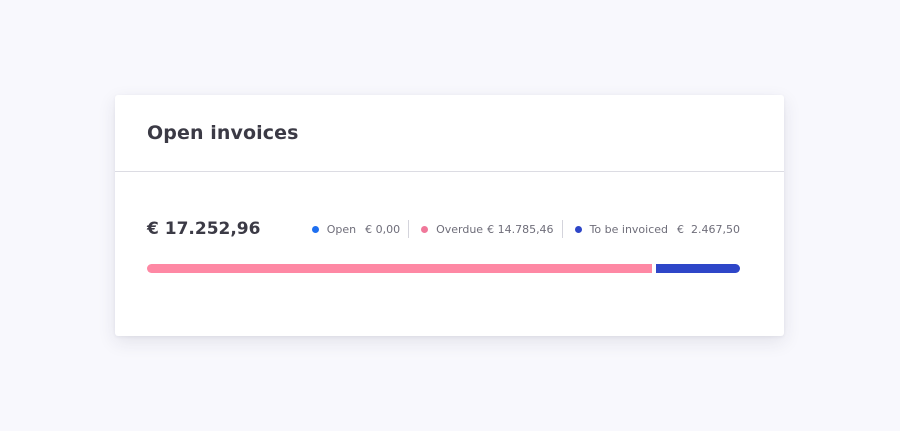  What do you see at coordinates (708, 229) in the screenshot?
I see `legend-value-to-be-invoiced: € 2.467,50` at bounding box center [708, 229].